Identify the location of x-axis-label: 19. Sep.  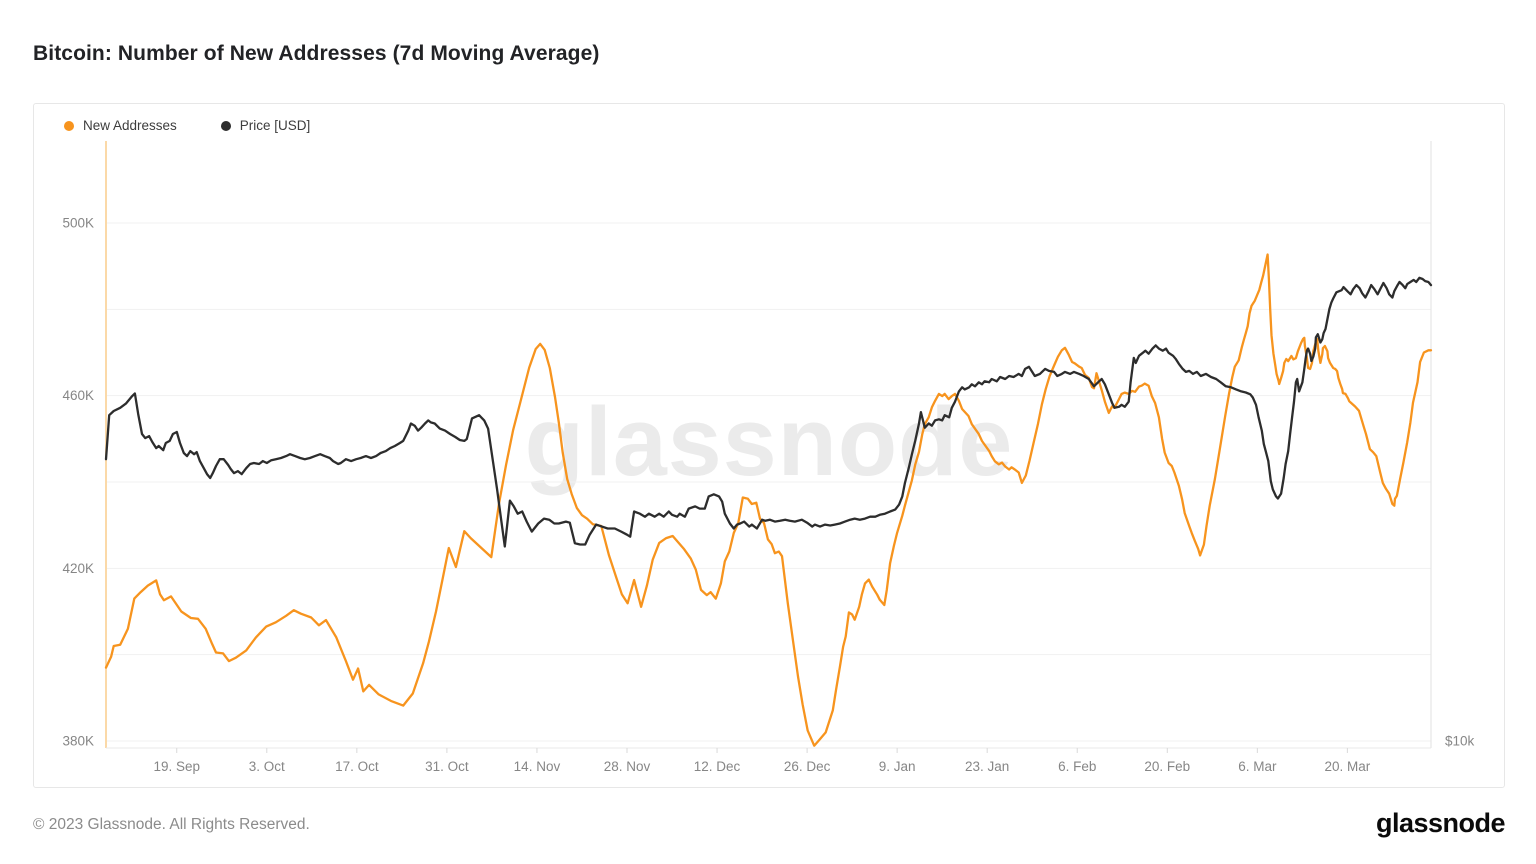
(176, 766).